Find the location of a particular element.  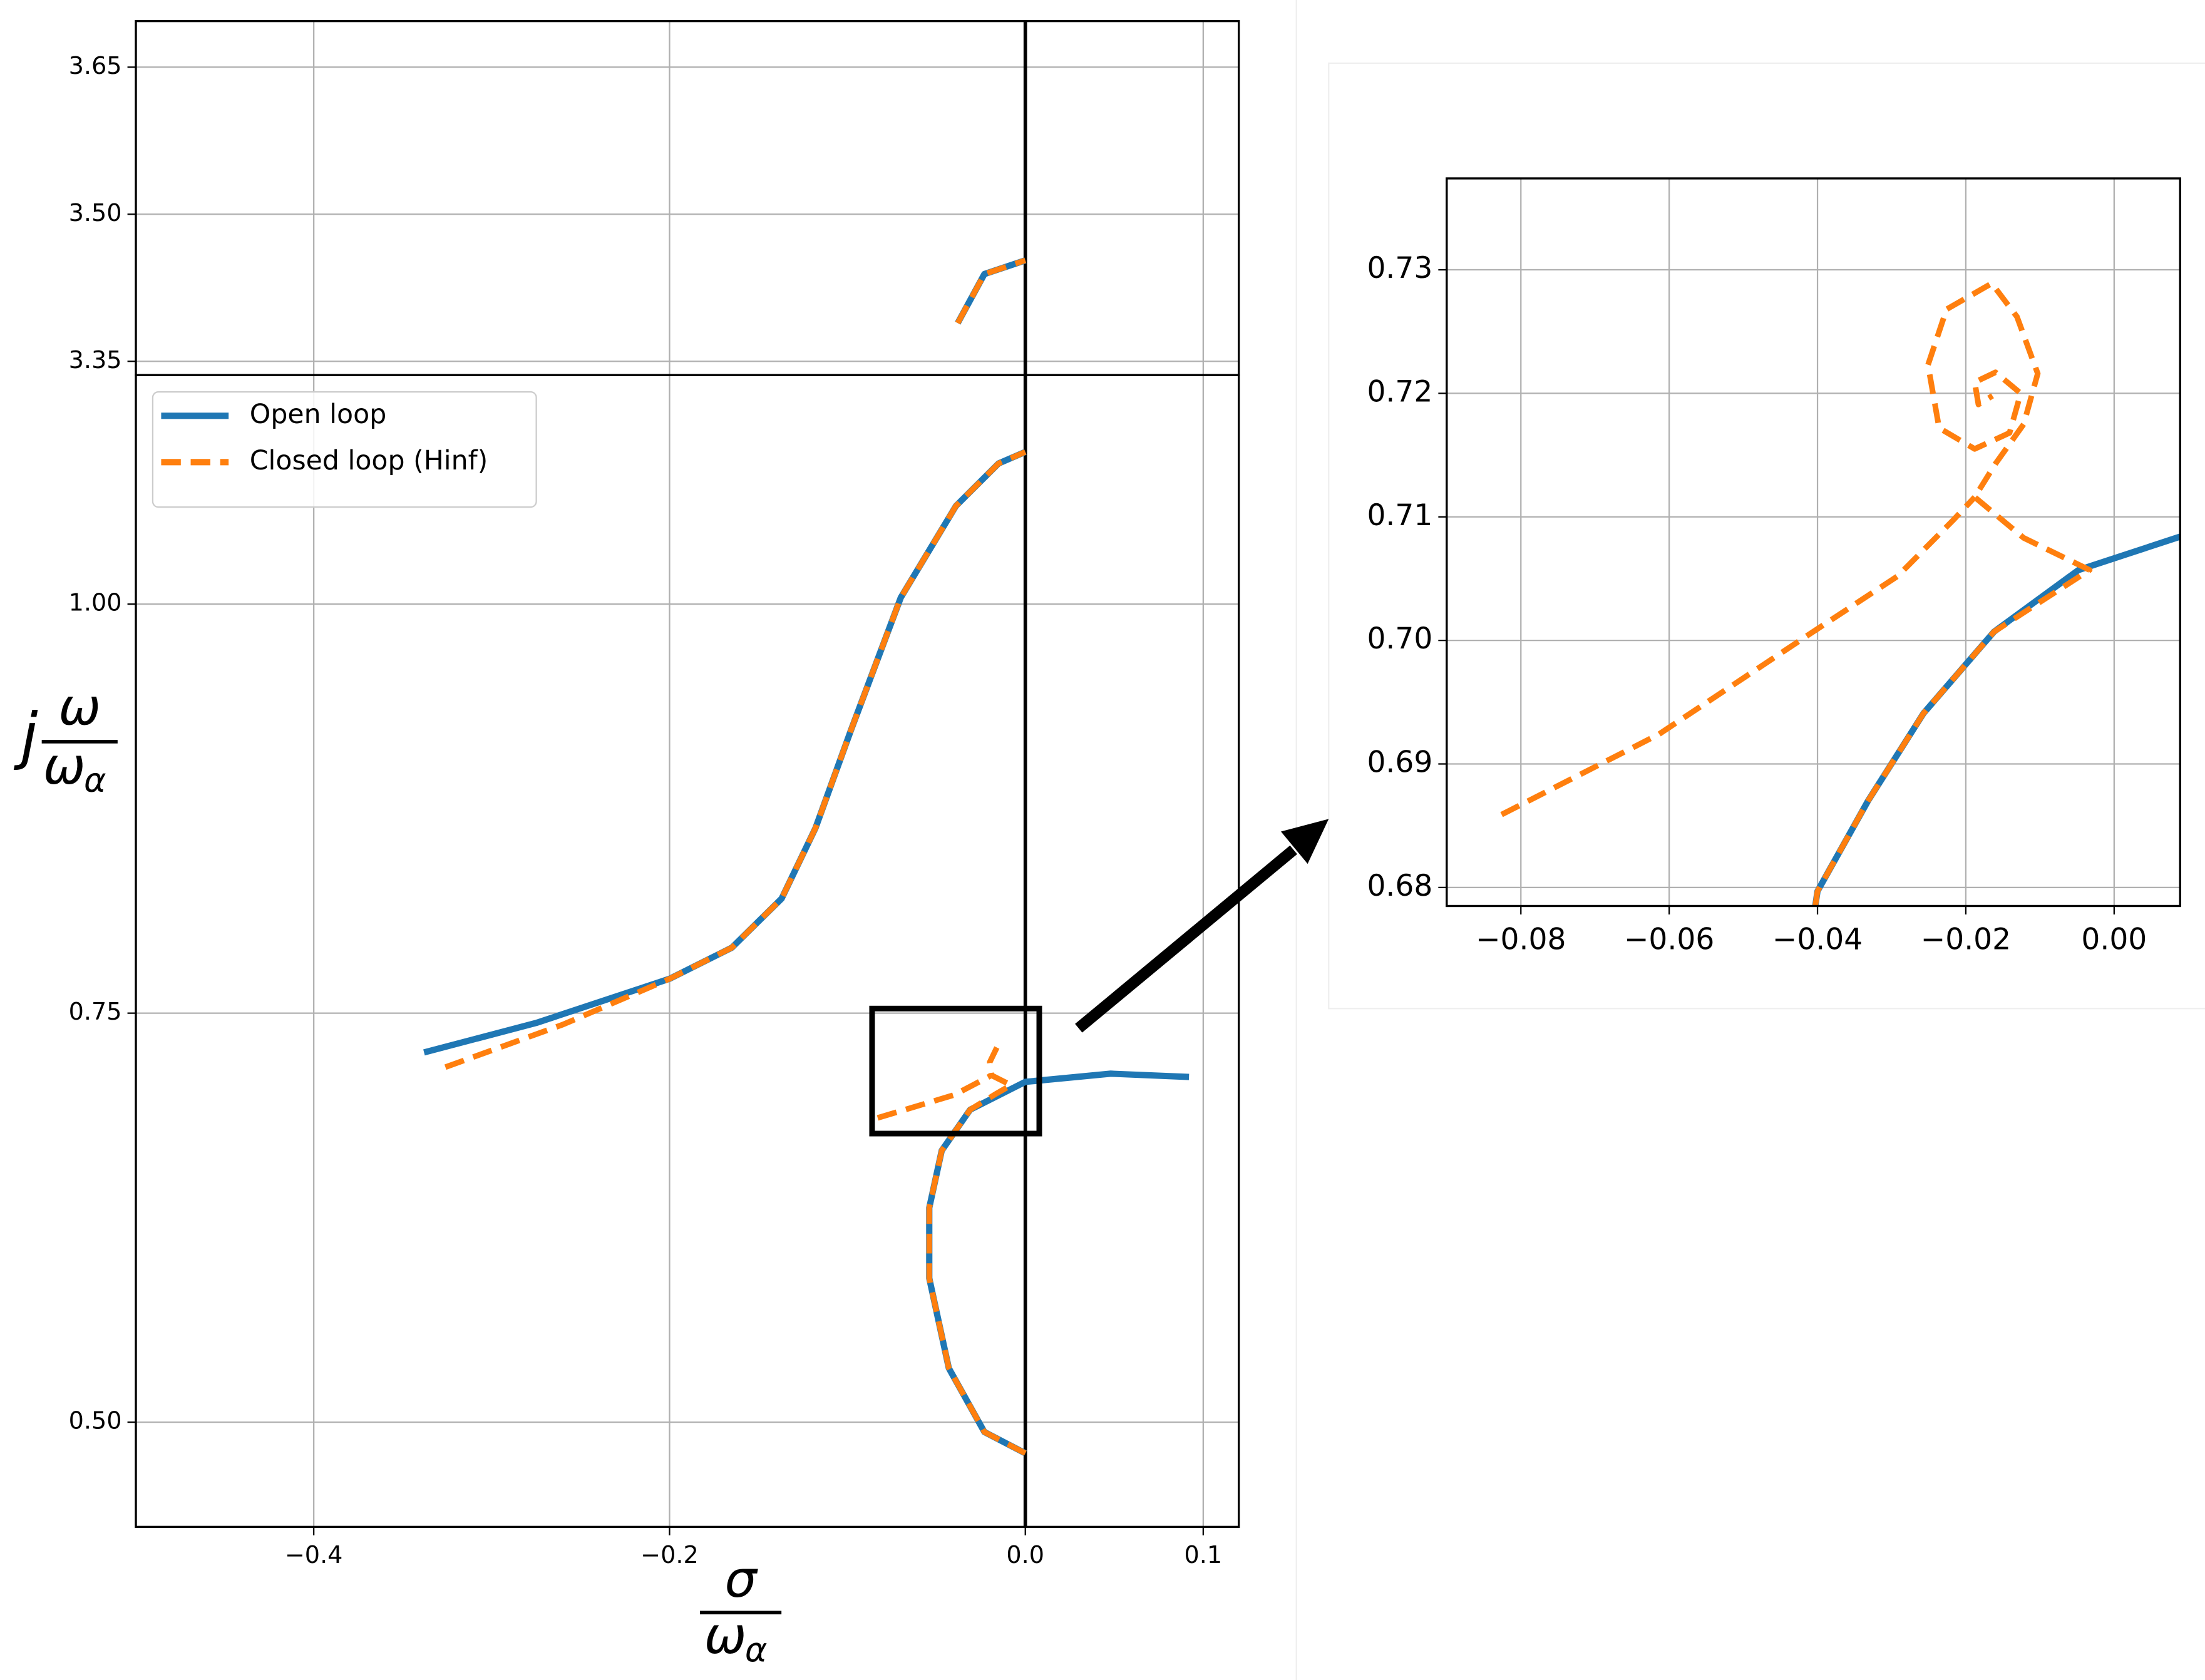

x-label-numerator: σ is located at coordinates (741, 1579).